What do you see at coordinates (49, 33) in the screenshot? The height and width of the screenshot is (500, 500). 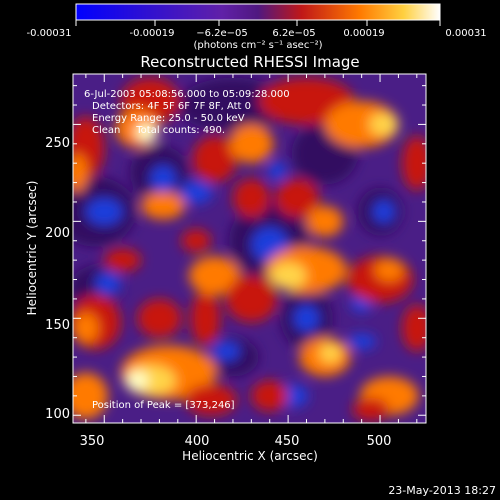 I see `colorbar-tick-label: -0.00031` at bounding box center [49, 33].